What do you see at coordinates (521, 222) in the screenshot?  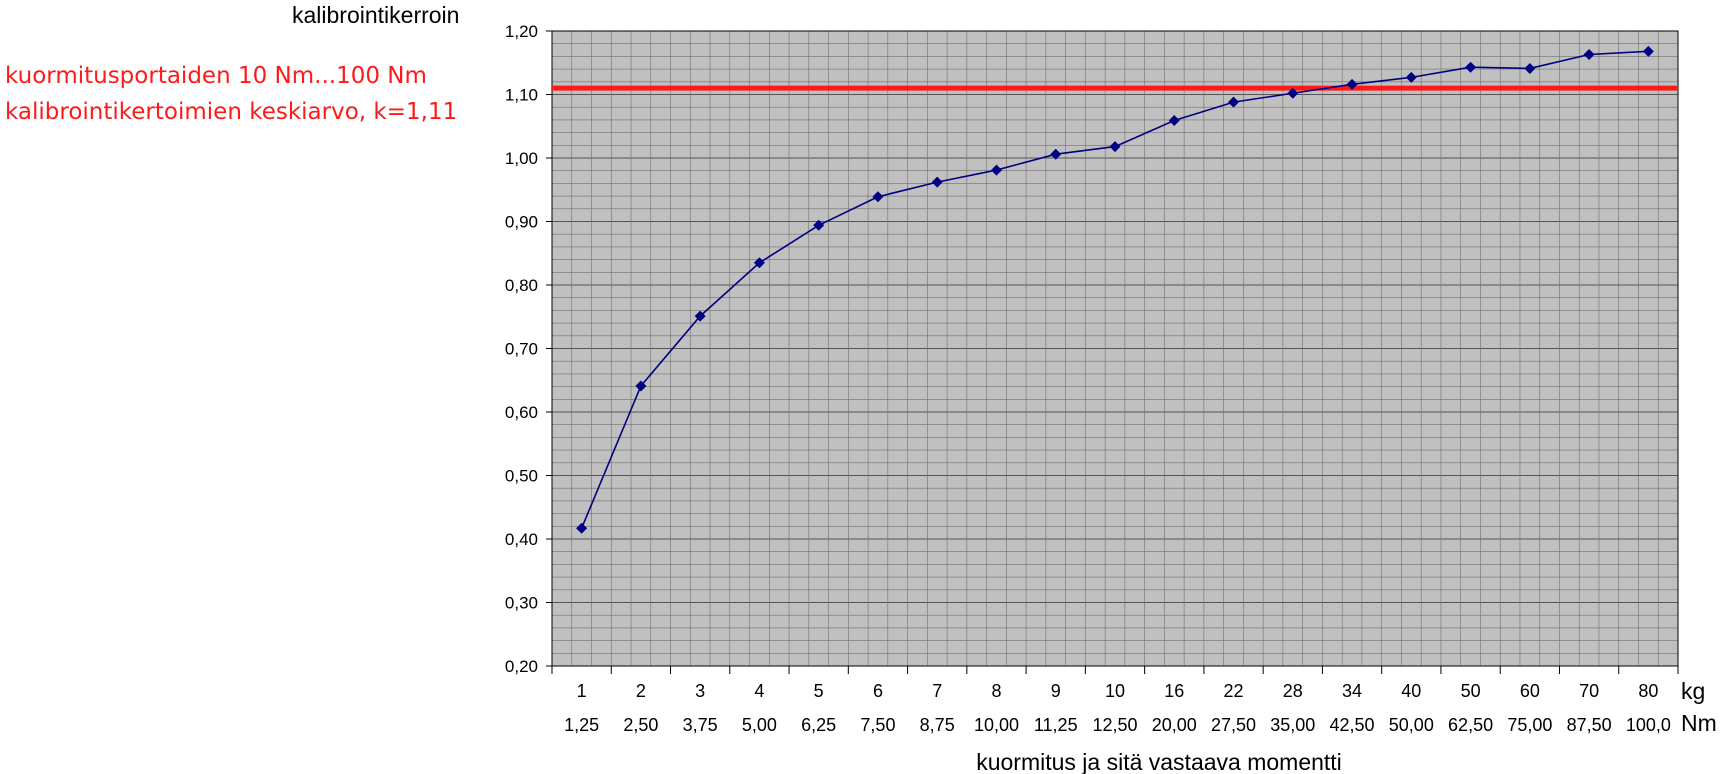 I see `y-tick-label: 0,90` at bounding box center [521, 222].